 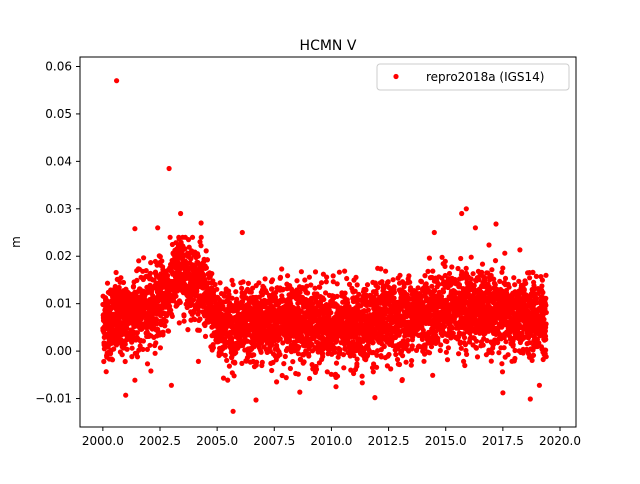 What do you see at coordinates (58, 209) in the screenshot?
I see `y-tick-label: 0.03` at bounding box center [58, 209].